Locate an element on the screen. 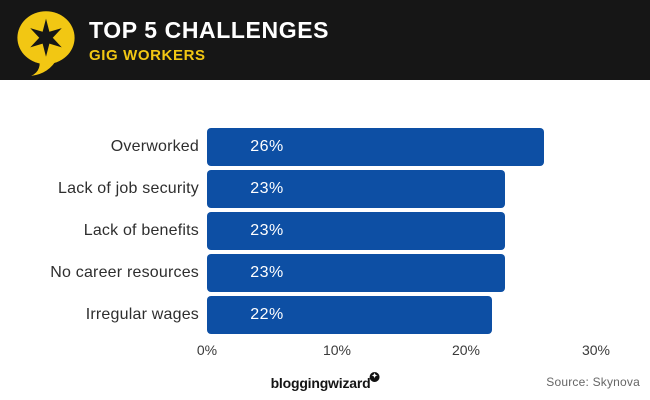 This screenshot has height=400, width=650. value-label: 26% is located at coordinates (267, 146).